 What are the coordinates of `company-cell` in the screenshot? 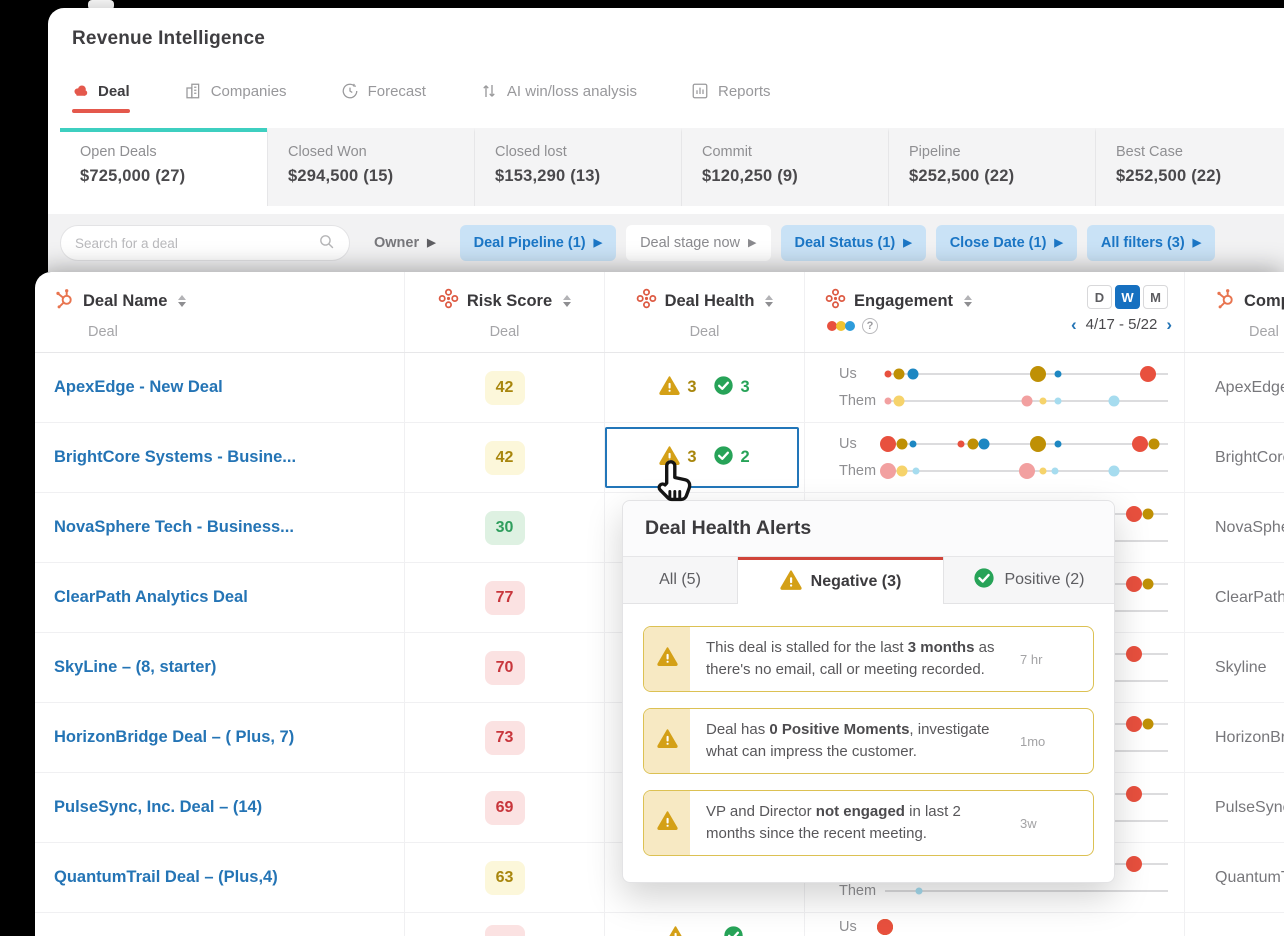 It's located at (1234, 924).